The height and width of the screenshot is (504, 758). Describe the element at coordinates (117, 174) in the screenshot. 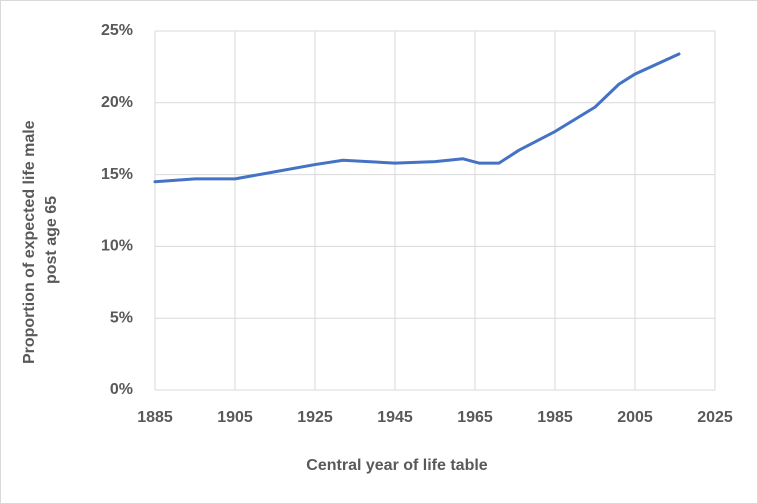

I see `y-tick-label: 15%` at that location.